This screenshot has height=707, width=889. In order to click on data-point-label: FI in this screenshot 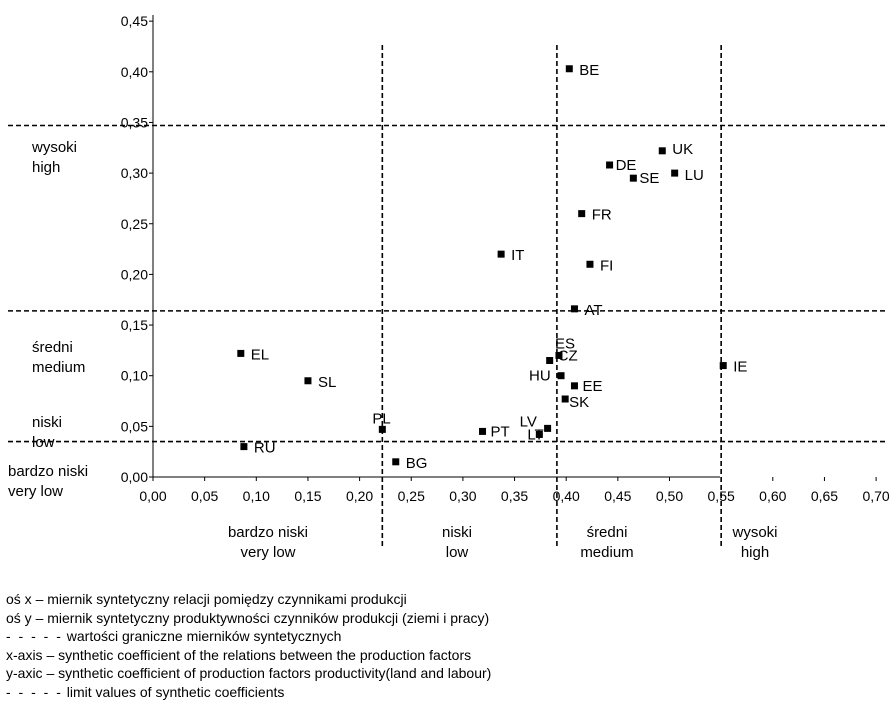, I will do `click(606, 265)`.